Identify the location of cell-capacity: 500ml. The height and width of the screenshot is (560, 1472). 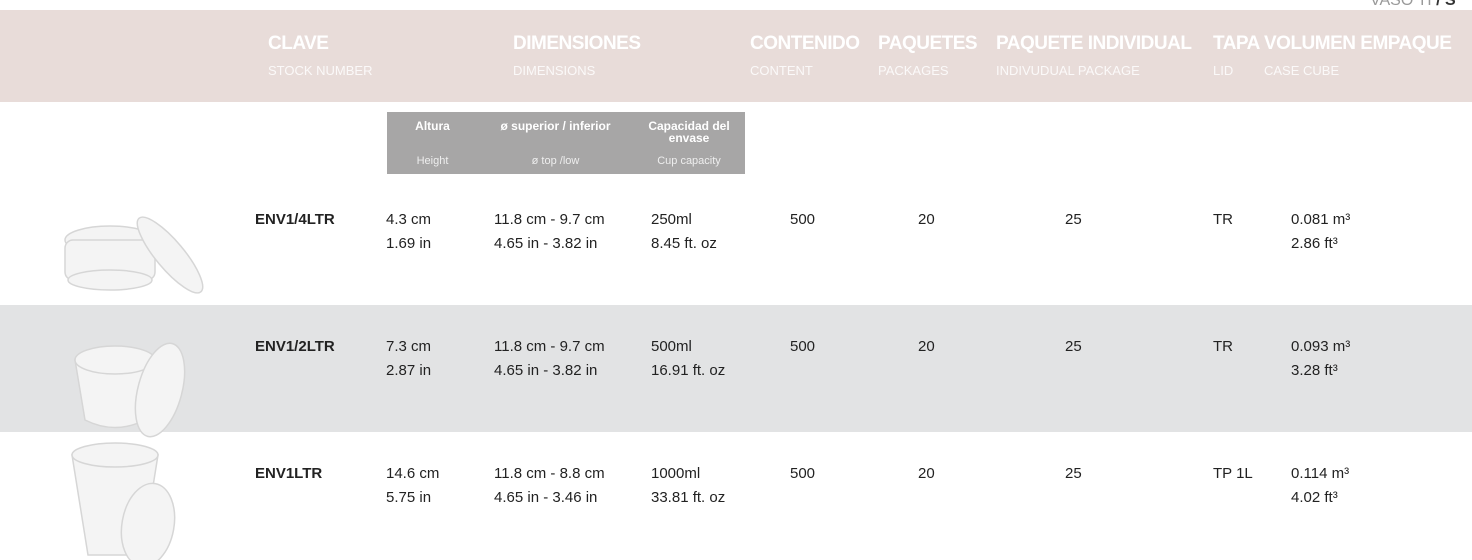
(671, 346).